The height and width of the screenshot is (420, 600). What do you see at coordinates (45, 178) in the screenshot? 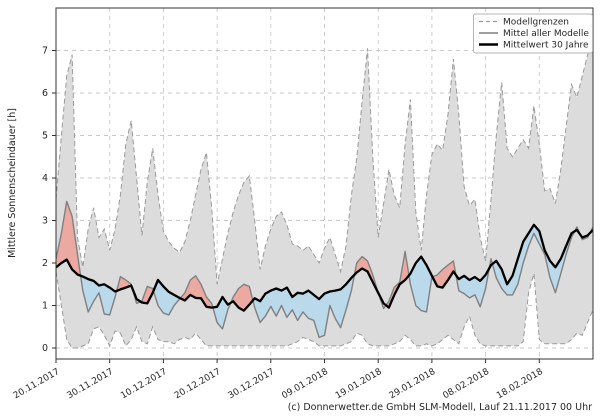
I see `y-tick-label: 4` at bounding box center [45, 178].